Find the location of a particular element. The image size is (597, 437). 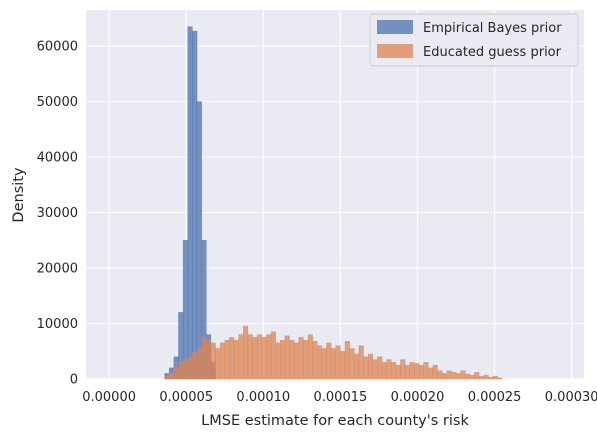

y-axis-label: Density is located at coordinates (19, 195).